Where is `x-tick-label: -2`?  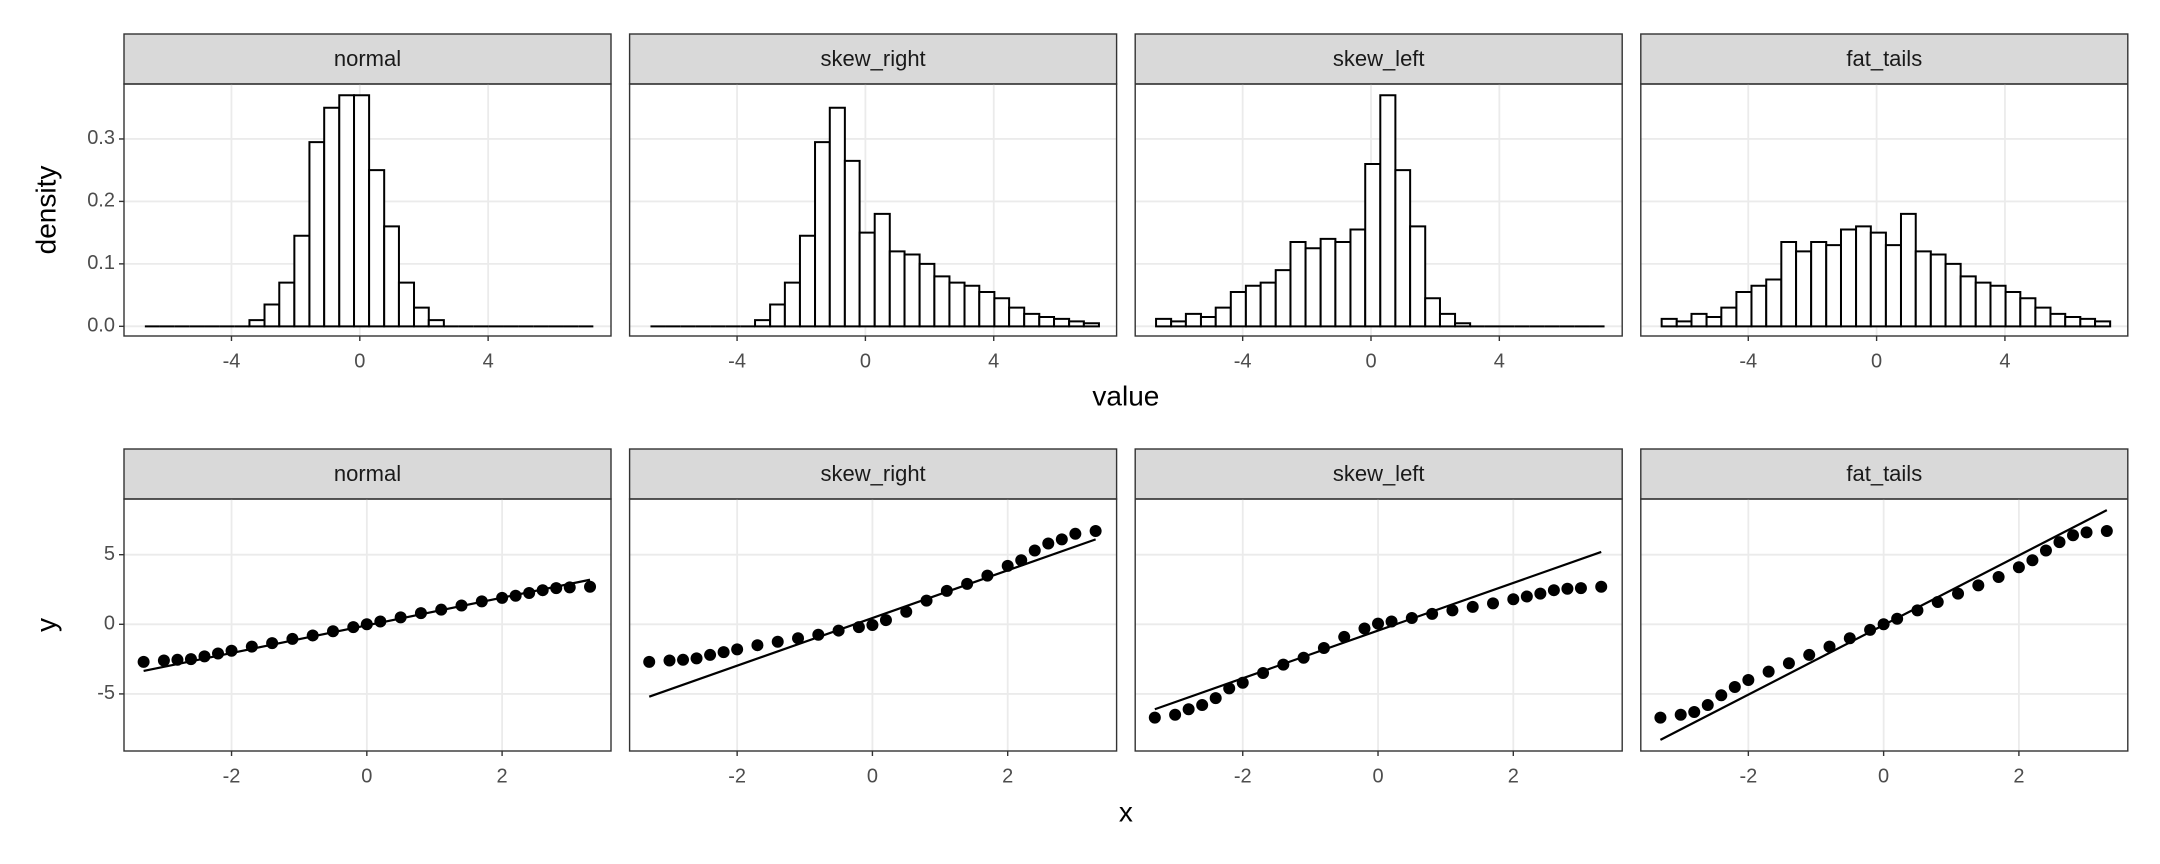
x-tick-label: -2 is located at coordinates (1748, 776).